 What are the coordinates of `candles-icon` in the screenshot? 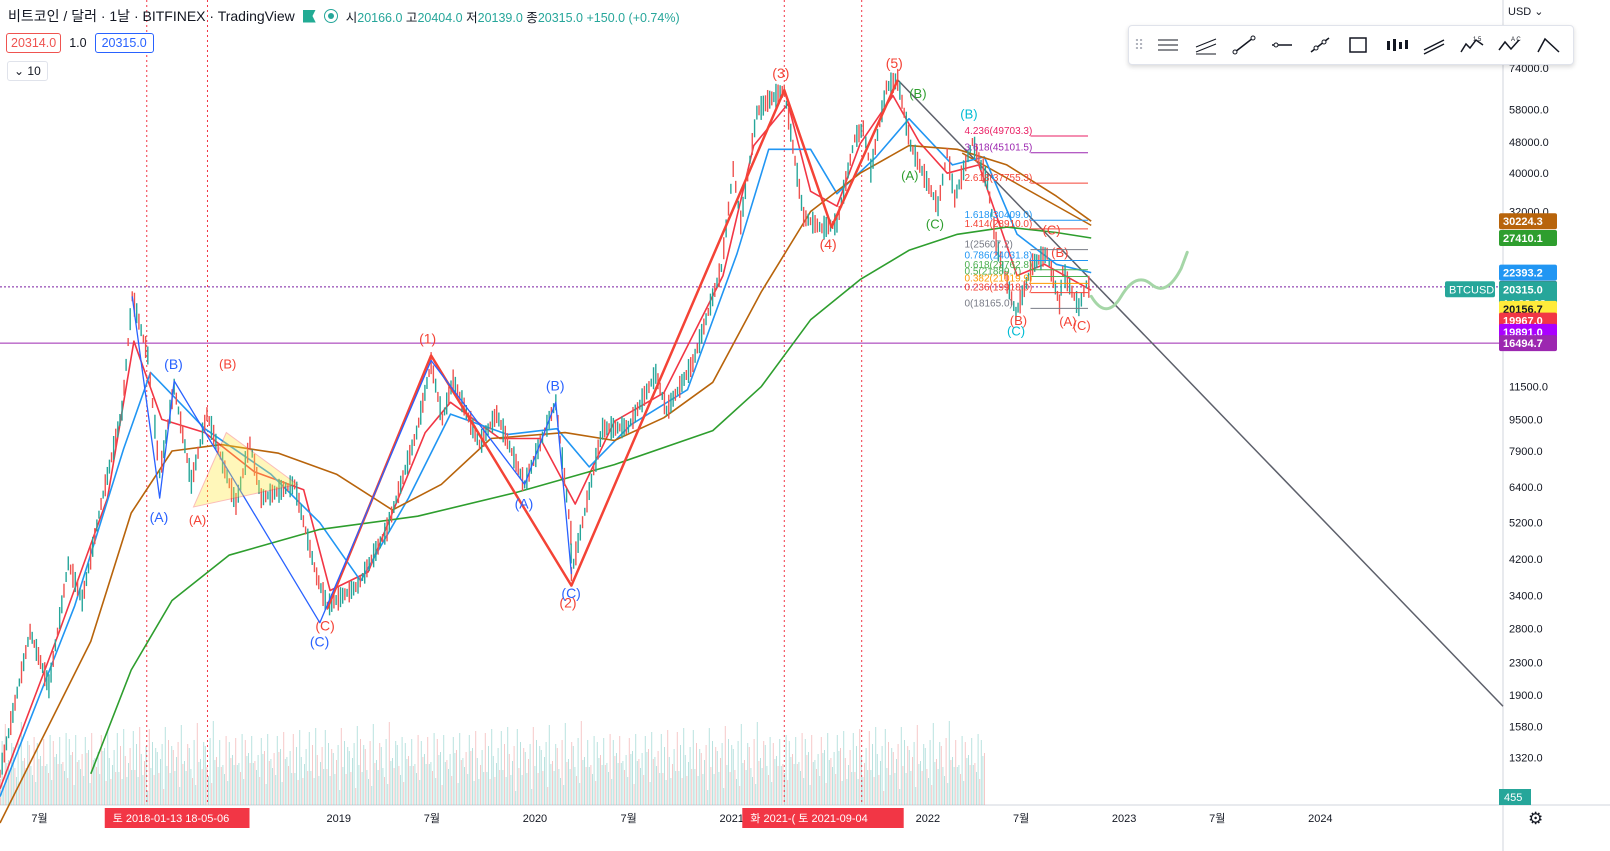 It's located at (1396, 45).